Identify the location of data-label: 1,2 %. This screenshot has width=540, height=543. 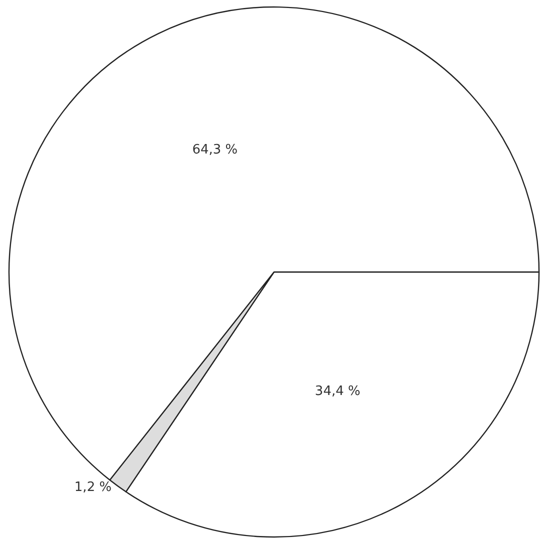
(93, 488).